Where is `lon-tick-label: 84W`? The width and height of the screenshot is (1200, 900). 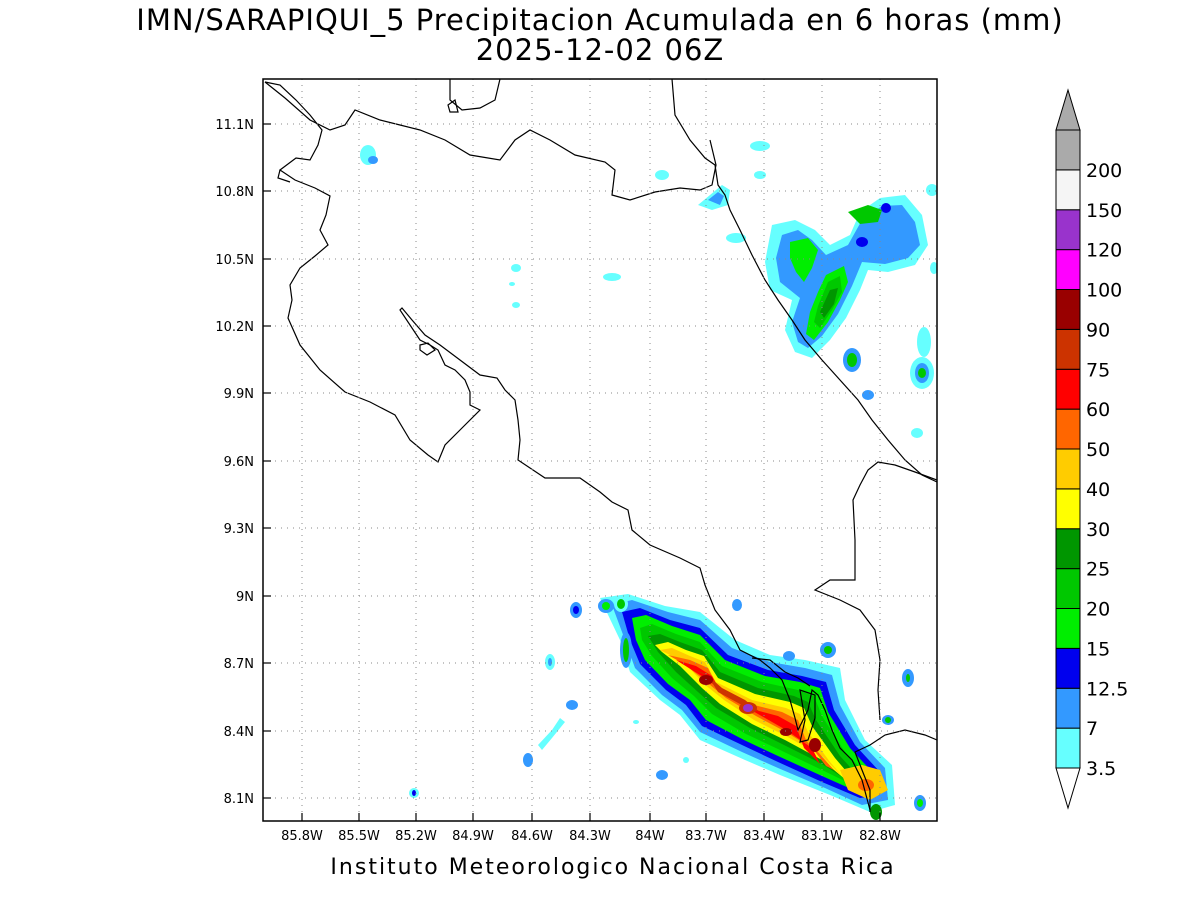
lon-tick-label: 84W is located at coordinates (650, 836).